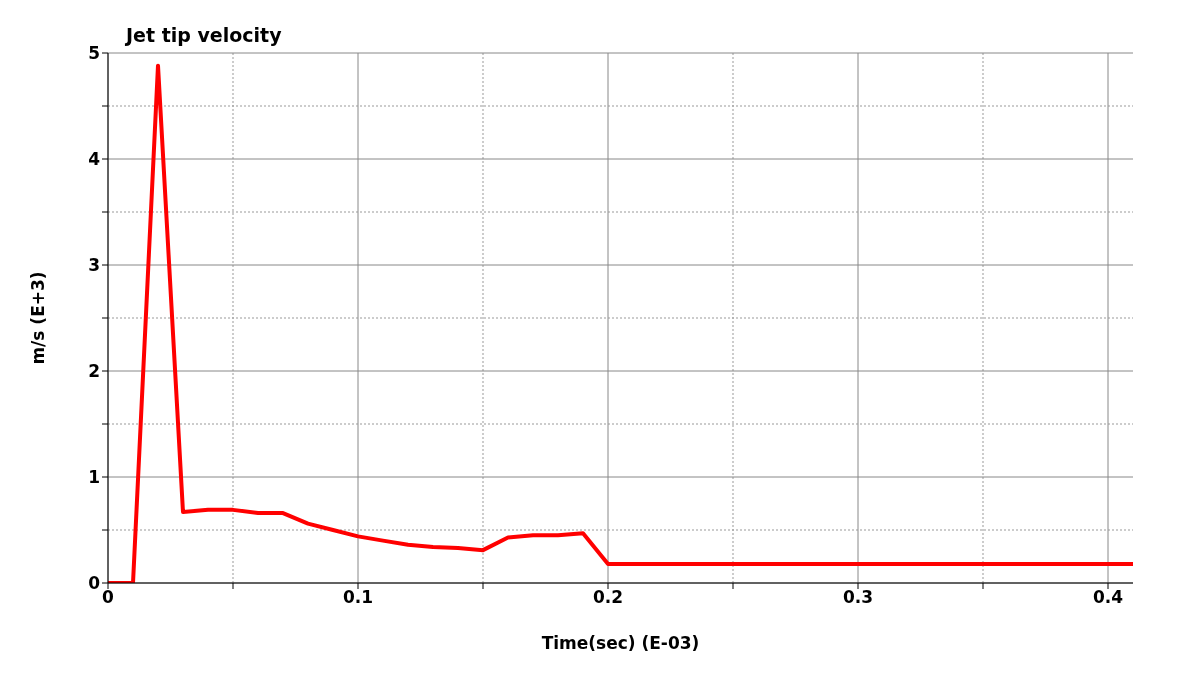 This screenshot has height=681, width=1187. I want to click on y-axis-title: m/s (E+3), so click(38, 318).